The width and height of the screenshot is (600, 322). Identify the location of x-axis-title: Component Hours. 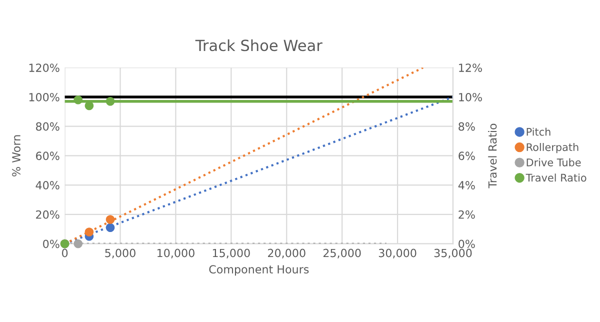
(259, 270).